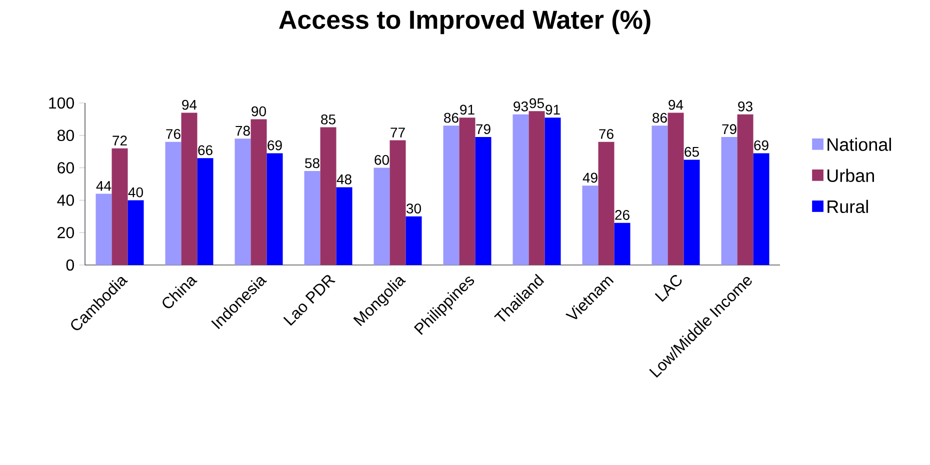 The width and height of the screenshot is (930, 465). I want to click on data-label: 44, so click(104, 186).